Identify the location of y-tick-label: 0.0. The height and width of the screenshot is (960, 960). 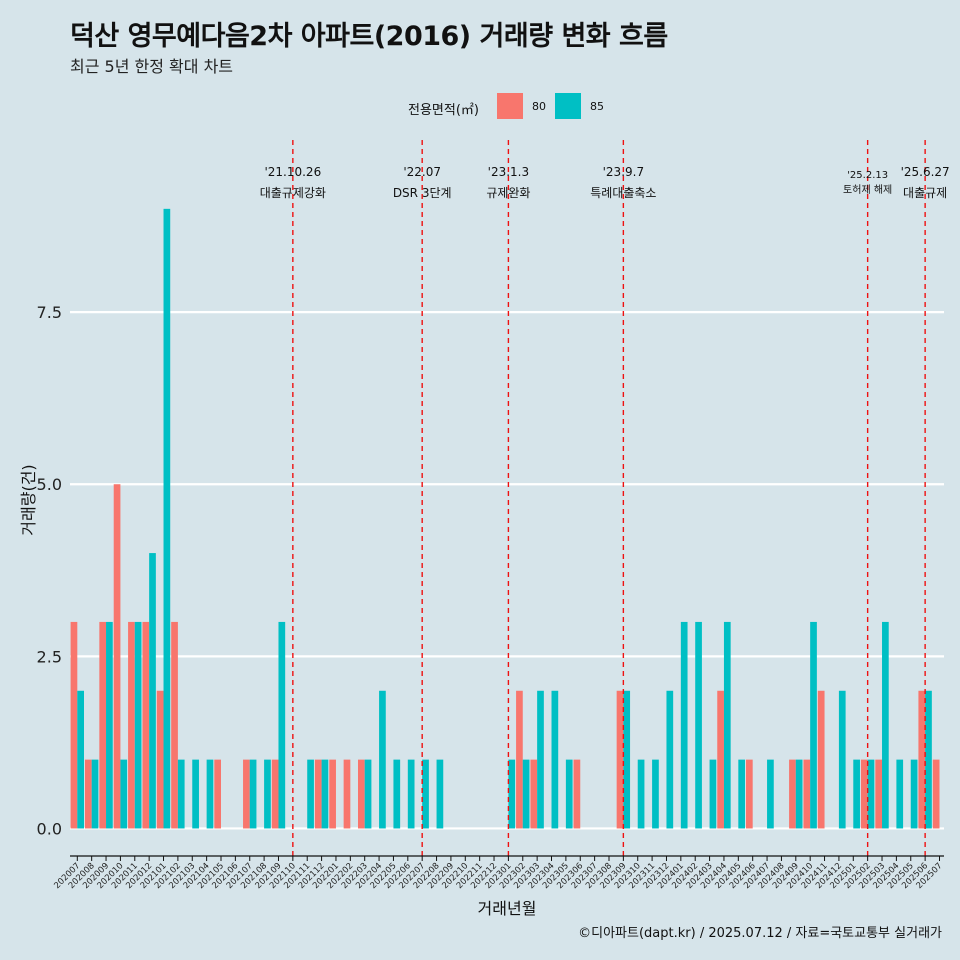
(49, 828).